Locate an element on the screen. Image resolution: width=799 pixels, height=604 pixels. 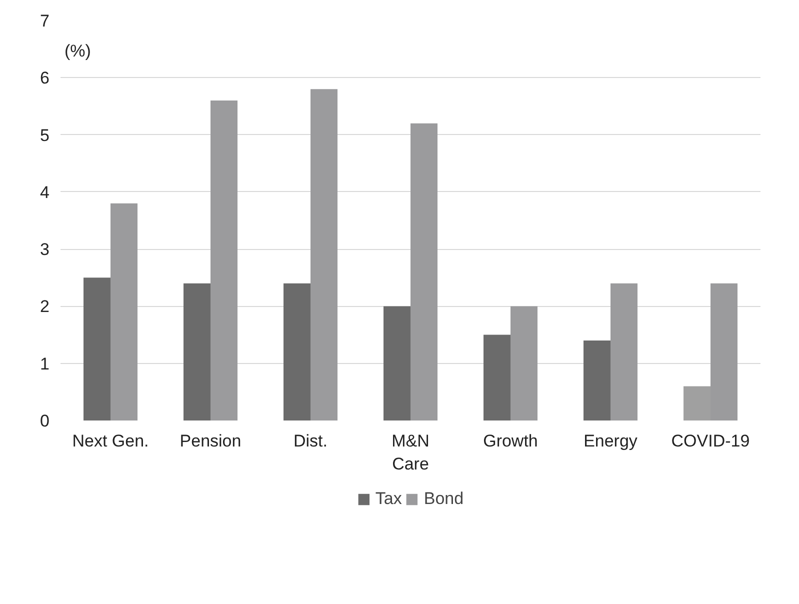
x-tick-label: Pension is located at coordinates (211, 441).